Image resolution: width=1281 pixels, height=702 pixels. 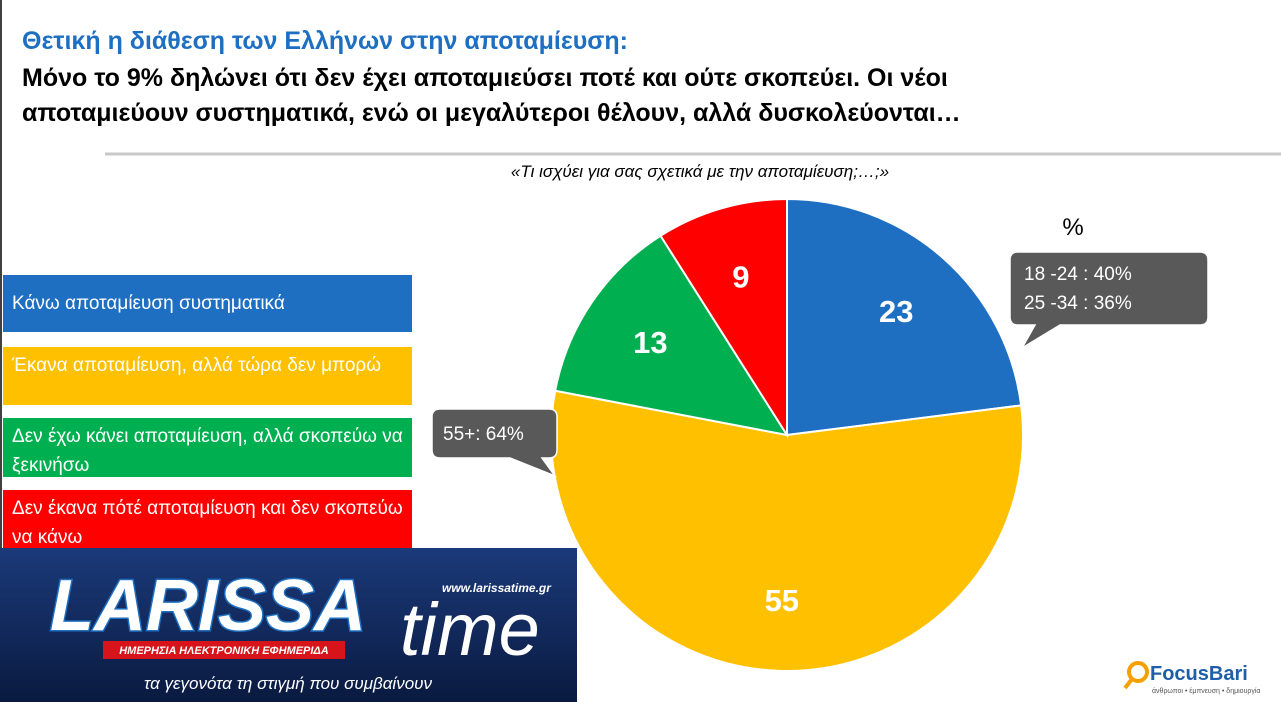 I want to click on callout: 18 -24 : 40% 25 -34 : 36%, so click(x=1109, y=301).